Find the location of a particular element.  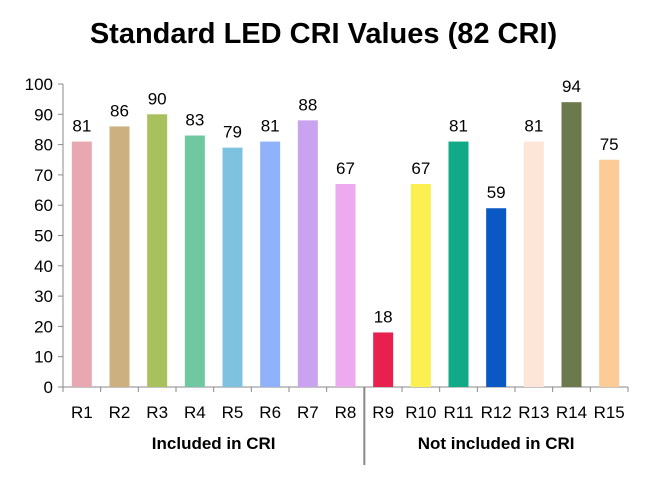

data-label-r13: 81 is located at coordinates (533, 126).